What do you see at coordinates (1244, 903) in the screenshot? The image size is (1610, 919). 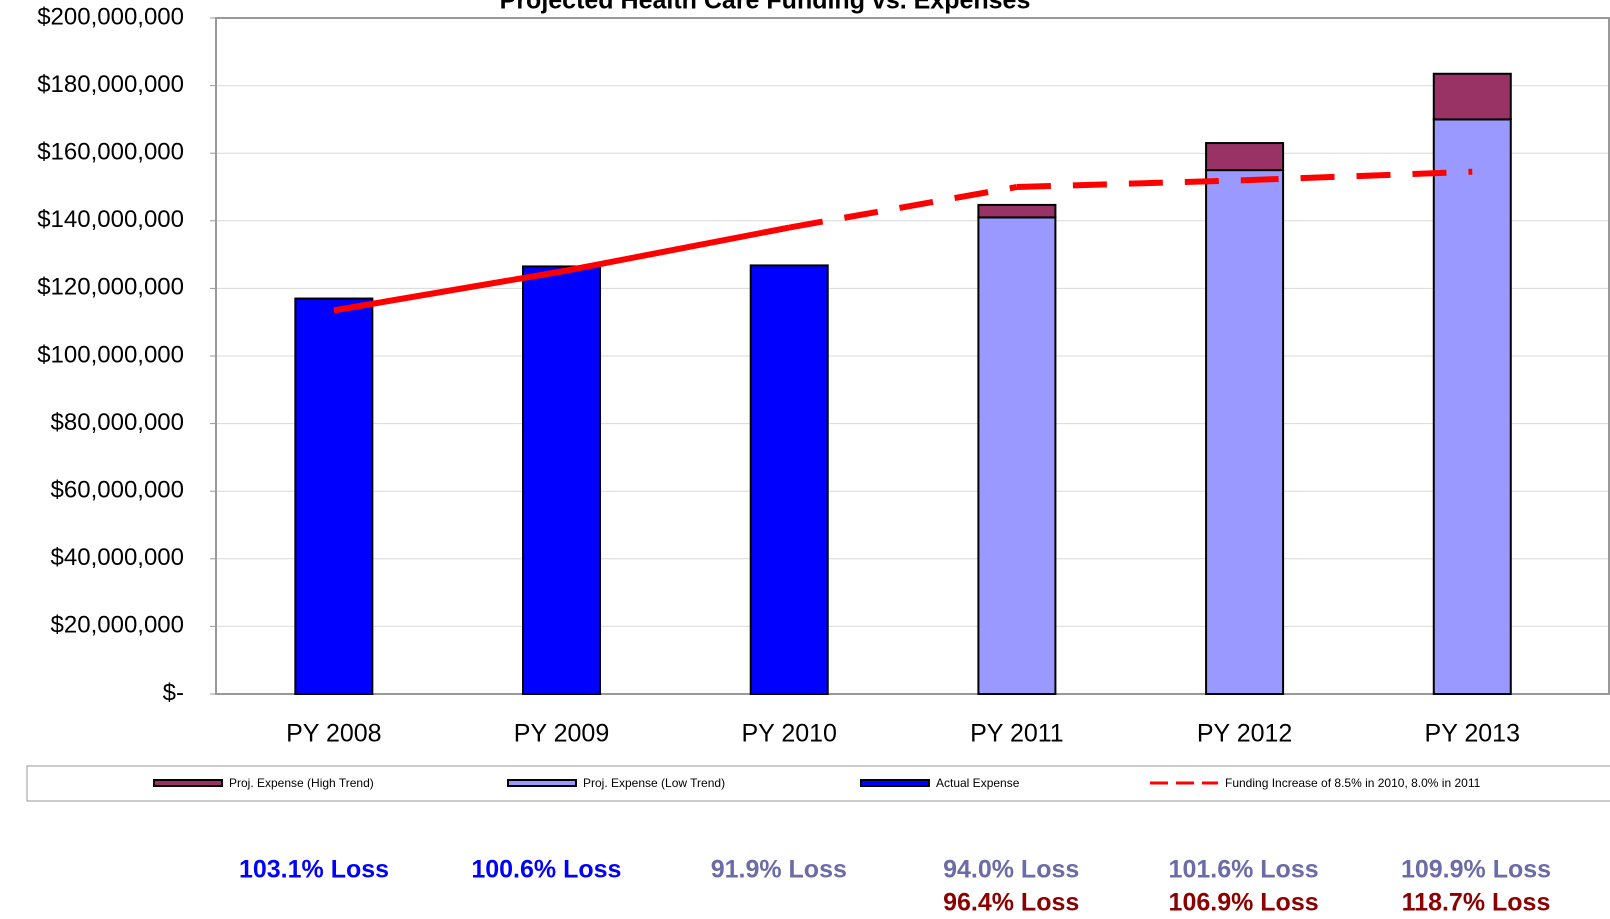 I see `loss-label-high: 106.9% Loss` at bounding box center [1244, 903].